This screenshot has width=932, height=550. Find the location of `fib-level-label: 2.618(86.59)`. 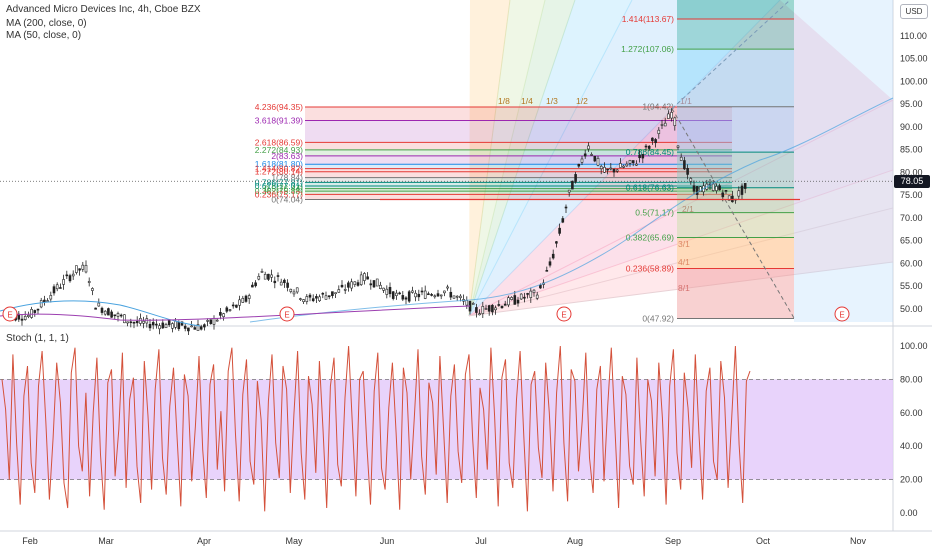

fib-level-label: 2.618(86.59) is located at coordinates (279, 142).